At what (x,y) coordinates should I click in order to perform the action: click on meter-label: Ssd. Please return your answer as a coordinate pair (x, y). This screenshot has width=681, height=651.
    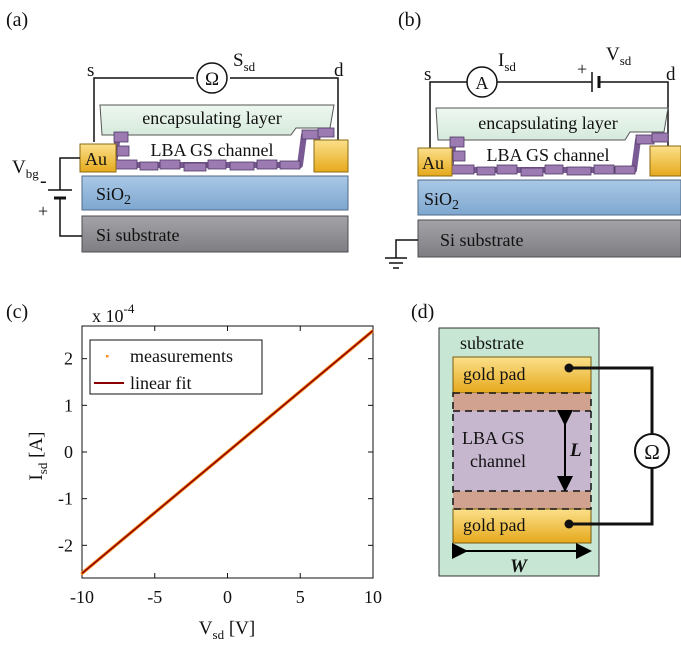
    Looking at the image, I should click on (244, 62).